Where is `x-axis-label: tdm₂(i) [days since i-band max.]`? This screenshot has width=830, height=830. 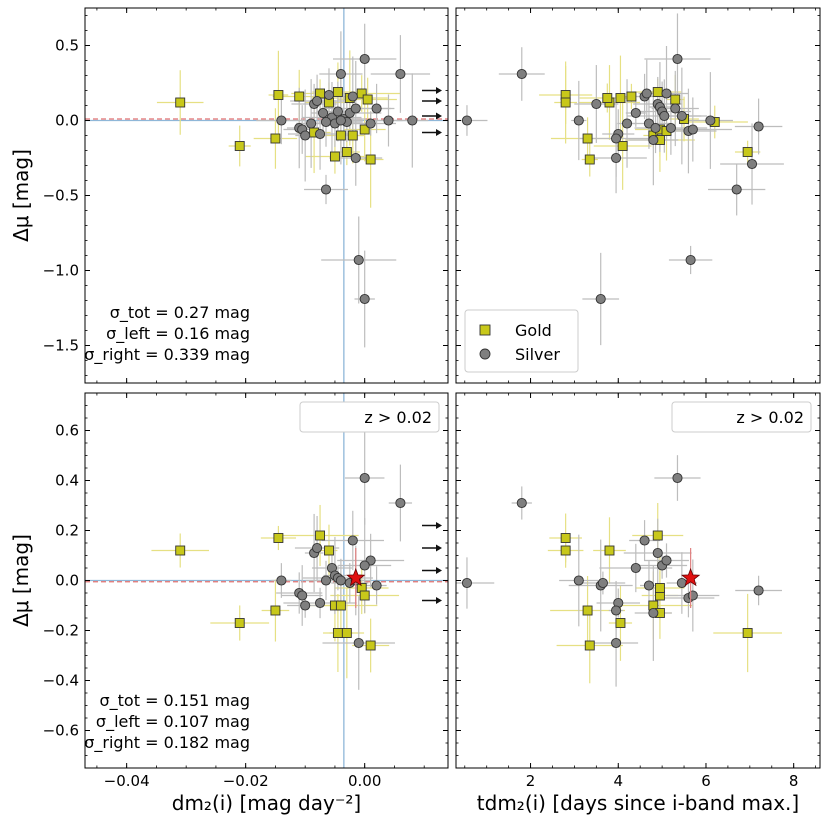 x-axis-label: tdm₂(i) [days since i-band max.] is located at coordinates (638, 803).